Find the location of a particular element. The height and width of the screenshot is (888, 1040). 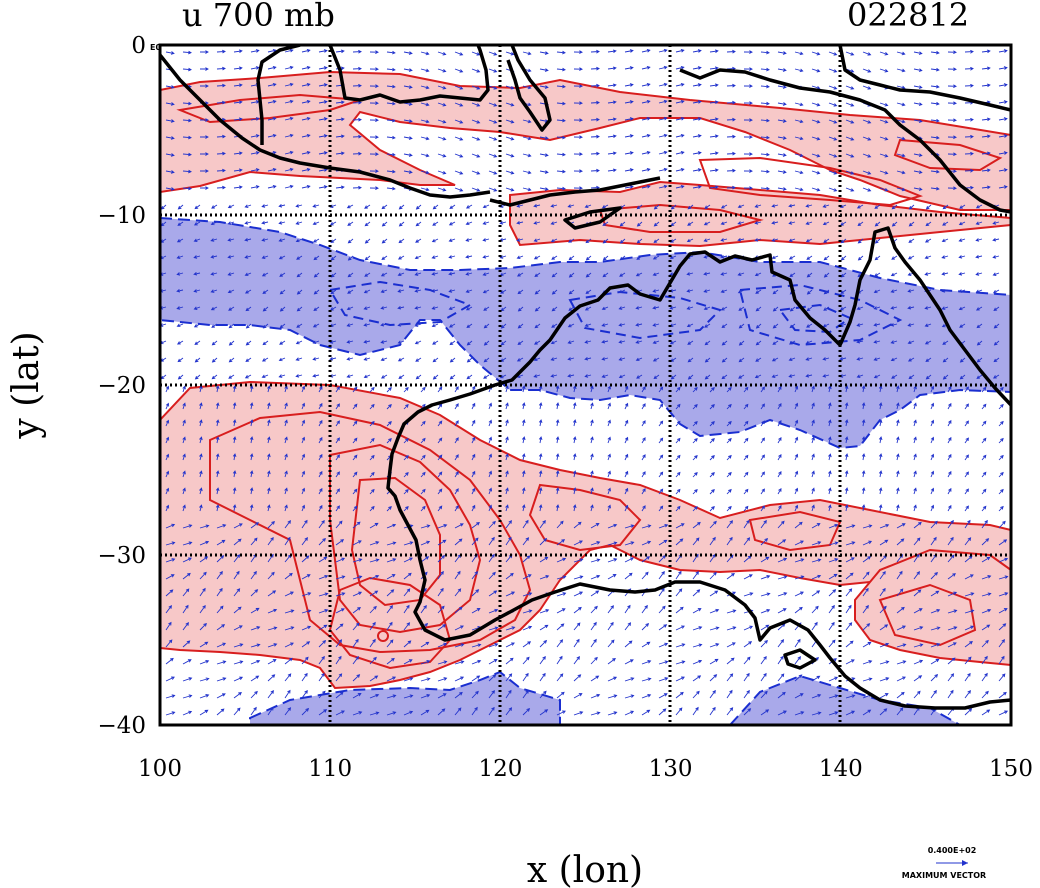

papua-coast is located at coordinates (845, 141).